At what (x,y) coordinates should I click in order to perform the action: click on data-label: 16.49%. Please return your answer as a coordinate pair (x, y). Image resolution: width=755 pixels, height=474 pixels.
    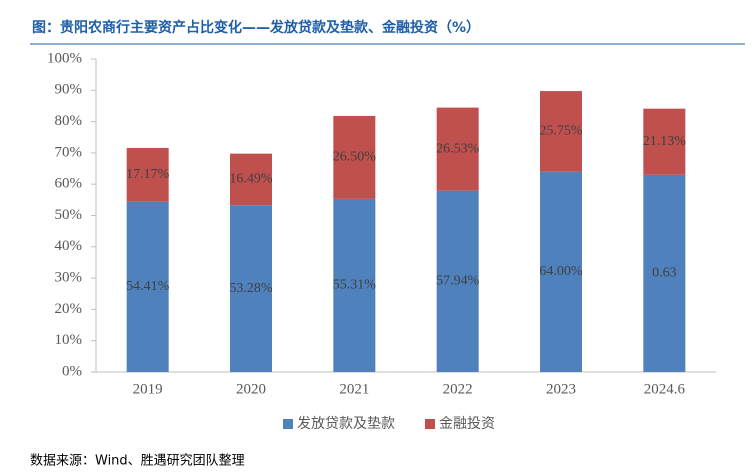
    Looking at the image, I should click on (251, 179).